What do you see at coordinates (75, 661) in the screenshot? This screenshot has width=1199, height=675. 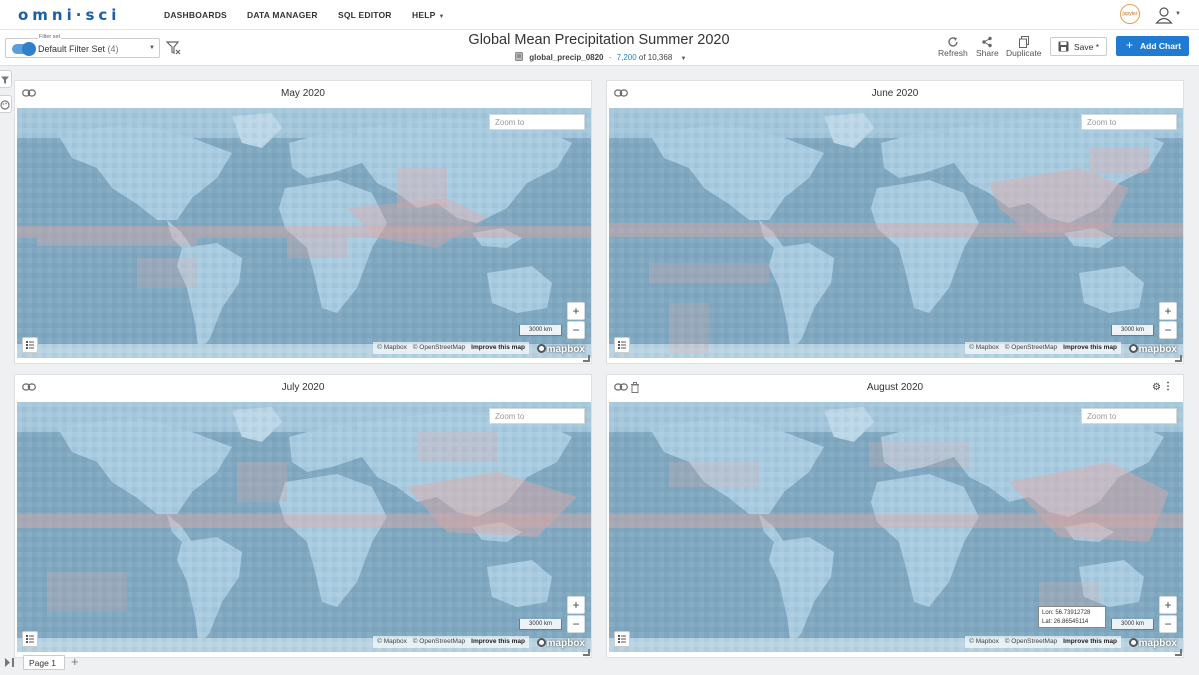 I see `add-page-icon: +` at bounding box center [75, 661].